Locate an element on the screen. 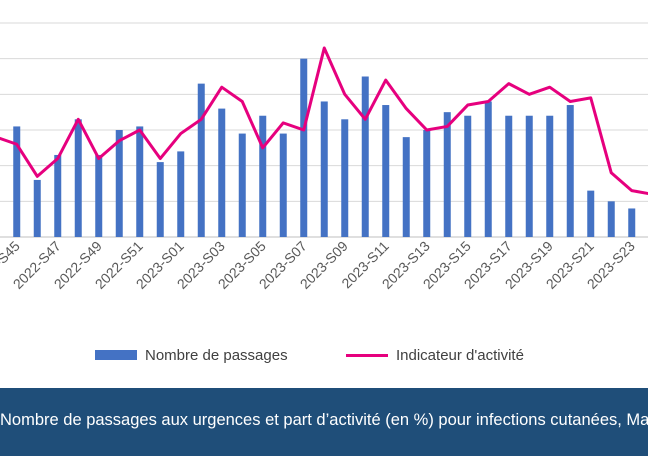 The height and width of the screenshot is (458, 648). legend-swatch-line is located at coordinates (367, 355).